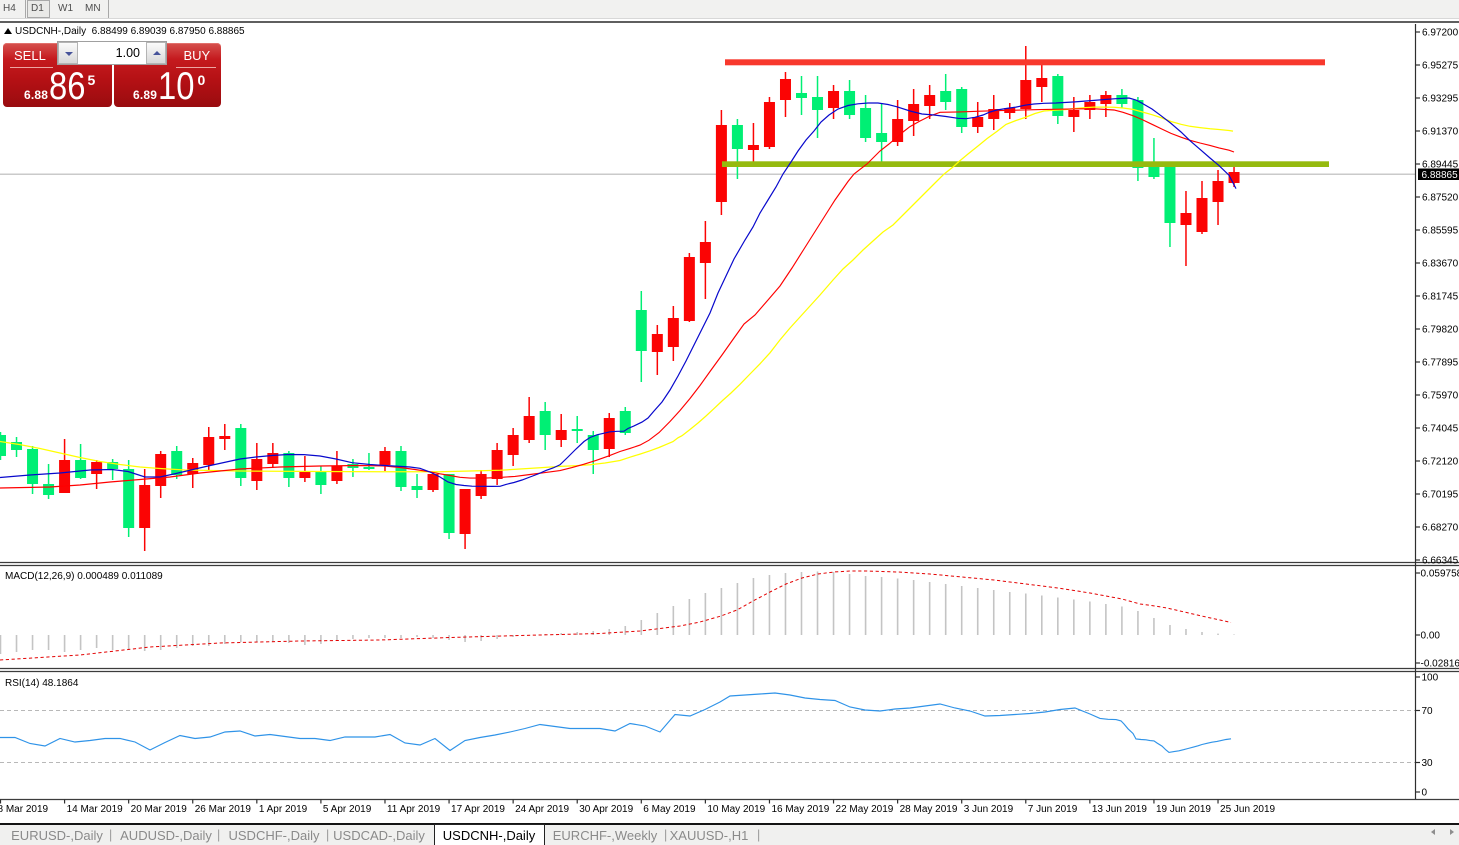 Image resolution: width=1459 pixels, height=845 pixels. What do you see at coordinates (1440, 574) in the screenshot?
I see `svg-text: 0.059758` at bounding box center [1440, 574].